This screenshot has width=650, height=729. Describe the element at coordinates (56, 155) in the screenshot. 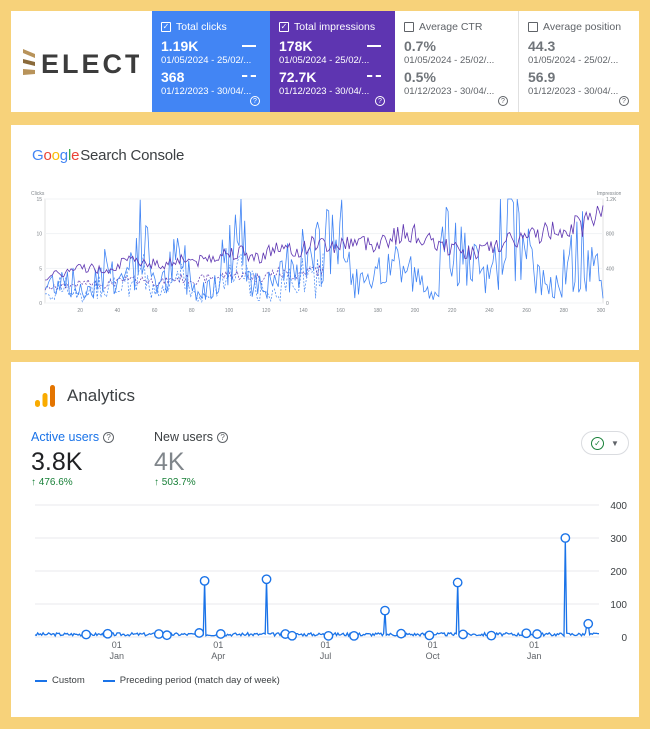

I see `google-wordmark: Google` at that location.